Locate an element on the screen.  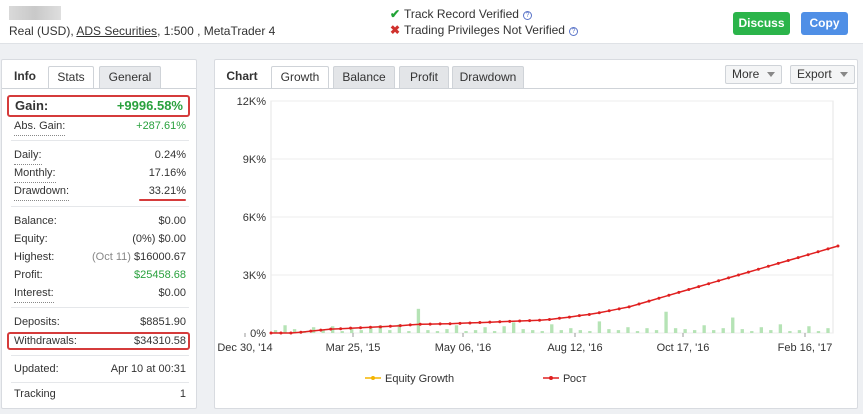
tab-profit: Profit is located at coordinates (424, 77).